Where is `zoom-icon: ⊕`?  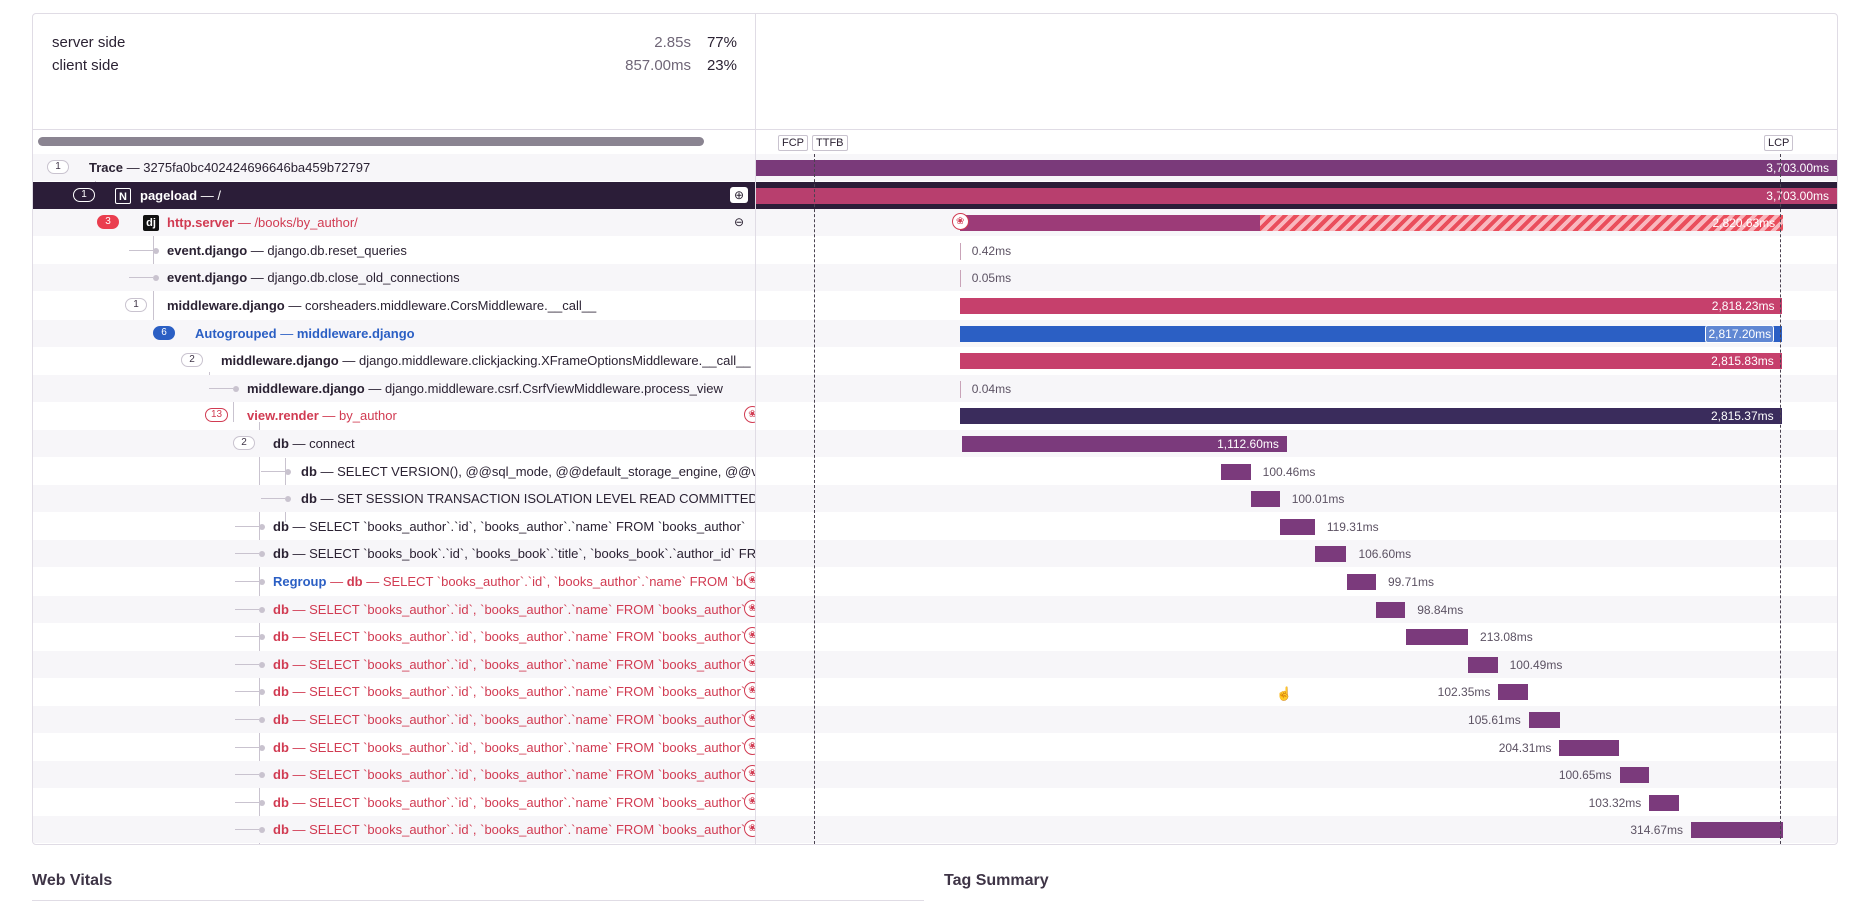 zoom-icon: ⊕ is located at coordinates (739, 194).